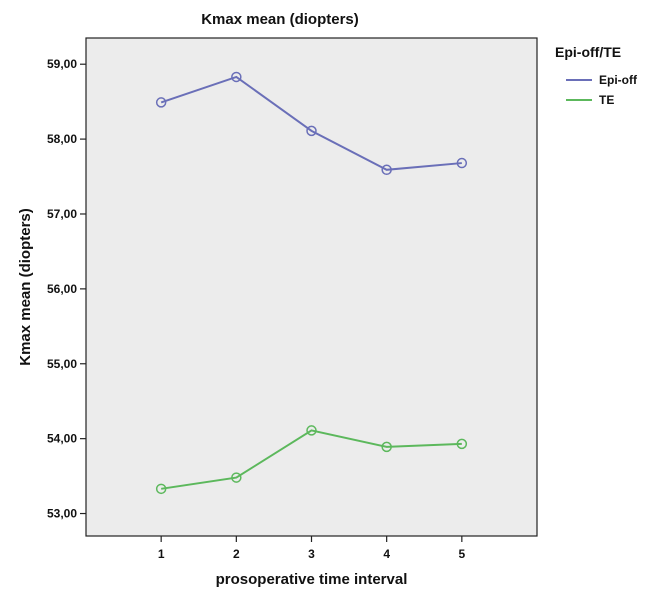 This screenshot has width=667, height=592. What do you see at coordinates (161, 554) in the screenshot?
I see `x-tick-label: 1` at bounding box center [161, 554].